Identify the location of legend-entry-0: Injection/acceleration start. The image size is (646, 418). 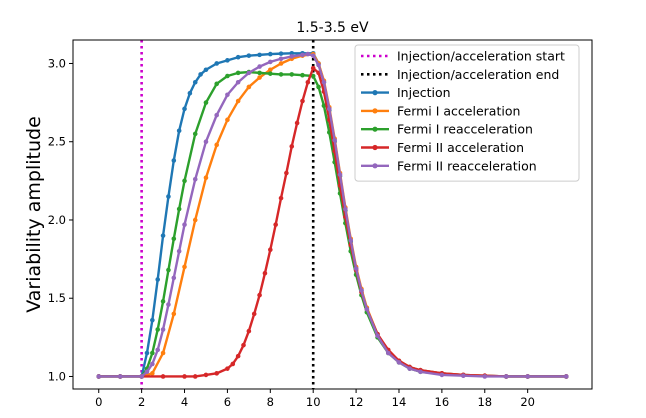
(463, 56).